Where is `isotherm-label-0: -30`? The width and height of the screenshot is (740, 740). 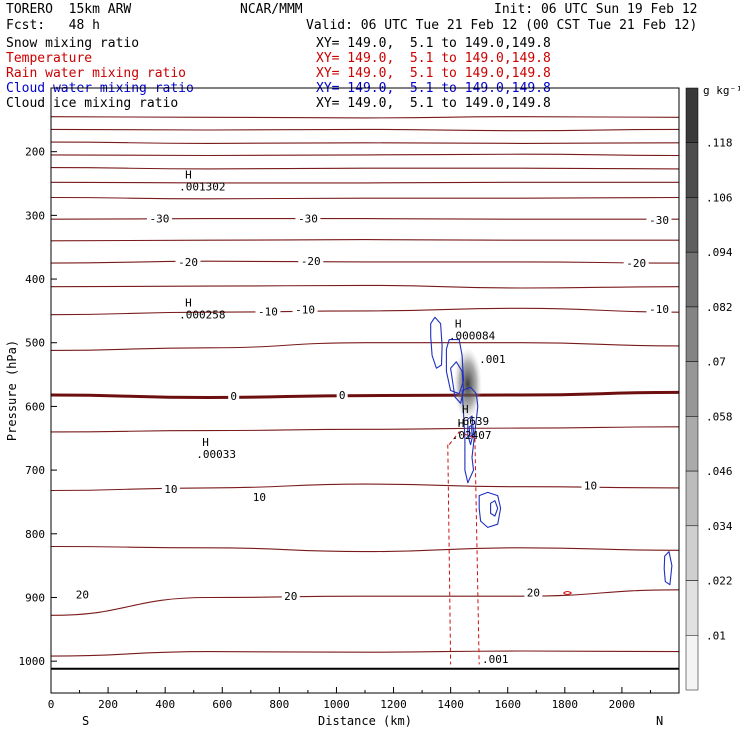
isotherm-label-0: -30 is located at coordinates (160, 219).